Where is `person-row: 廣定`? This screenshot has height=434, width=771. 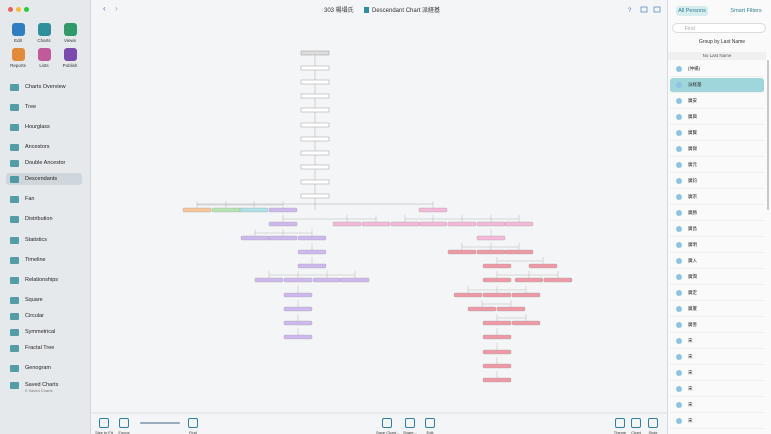
person-row: 廣定 is located at coordinates (717, 293).